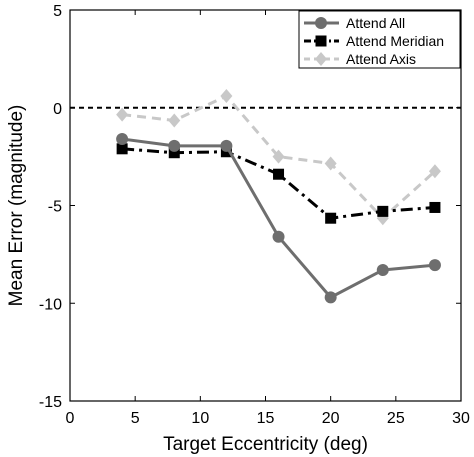 The width and height of the screenshot is (474, 457). Describe the element at coordinates (50, 402) in the screenshot. I see `y-tick-label: -15` at that location.